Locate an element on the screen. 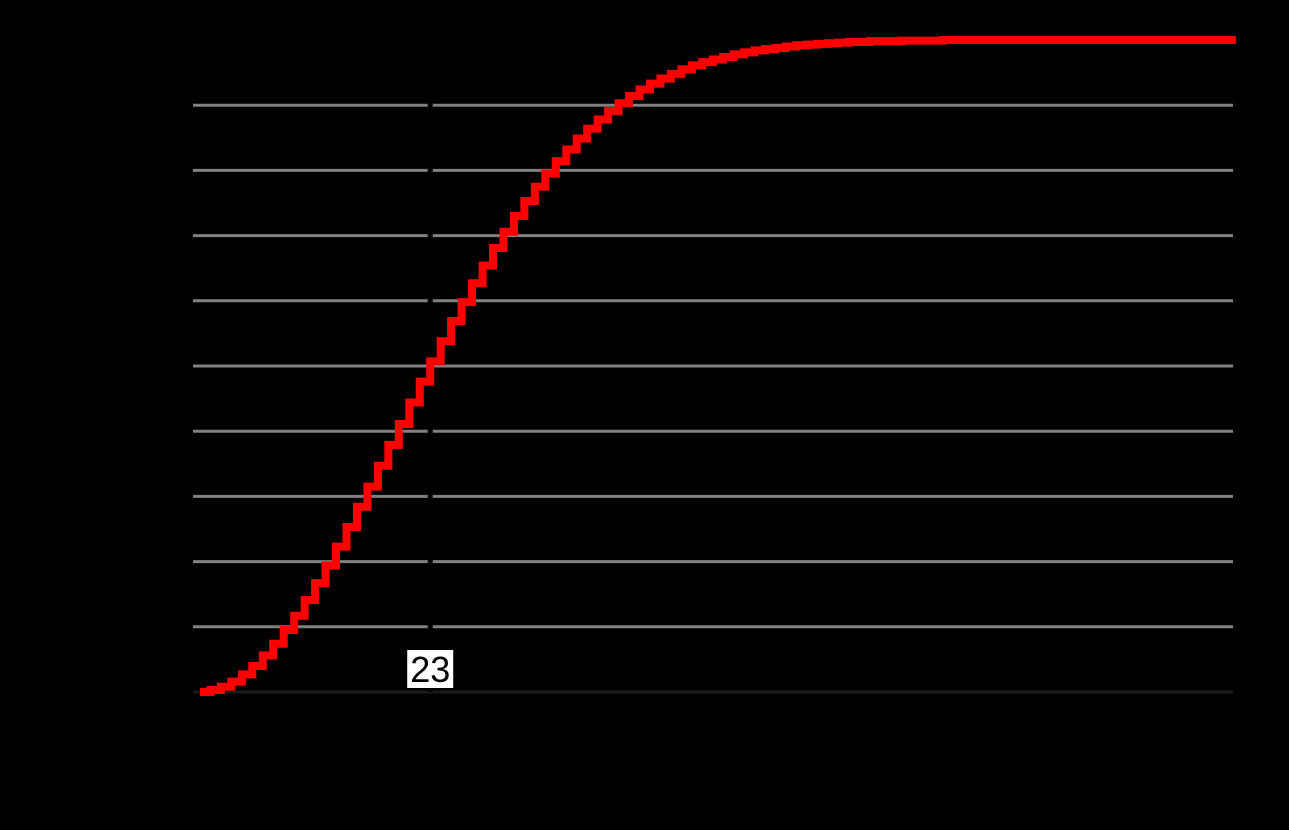  annotation-label-box is located at coordinates (430, 669).